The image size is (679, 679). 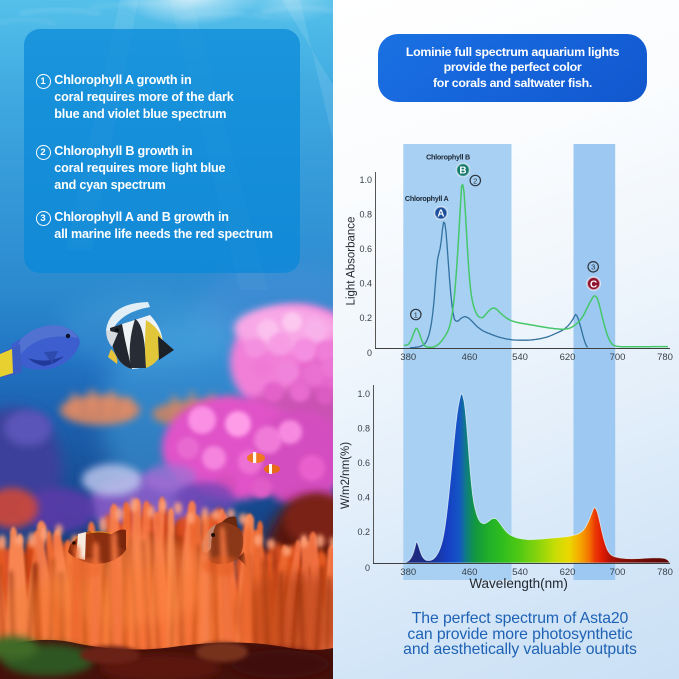 I want to click on svg-text: A, so click(x=440, y=214).